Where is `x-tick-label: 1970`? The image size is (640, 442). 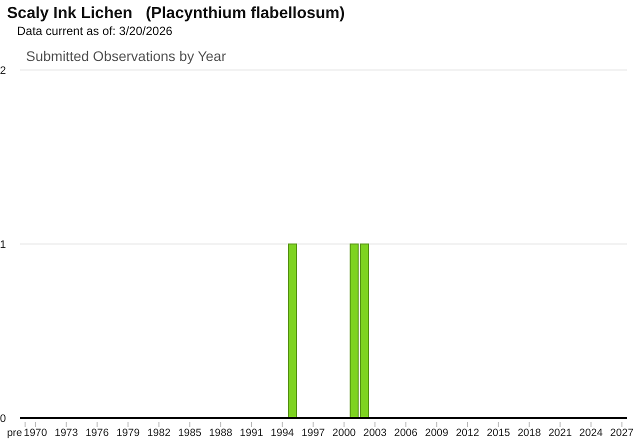
x-tick-label: 1970 is located at coordinates (36, 433).